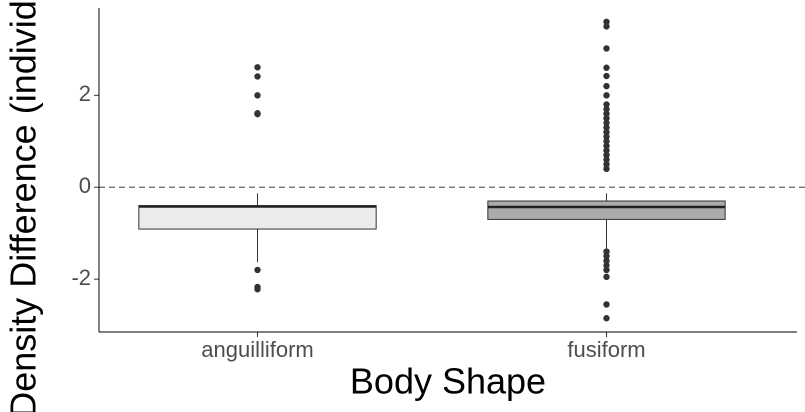 This screenshot has height=412, width=805. I want to click on y-tick-label: 2, so click(85, 93).